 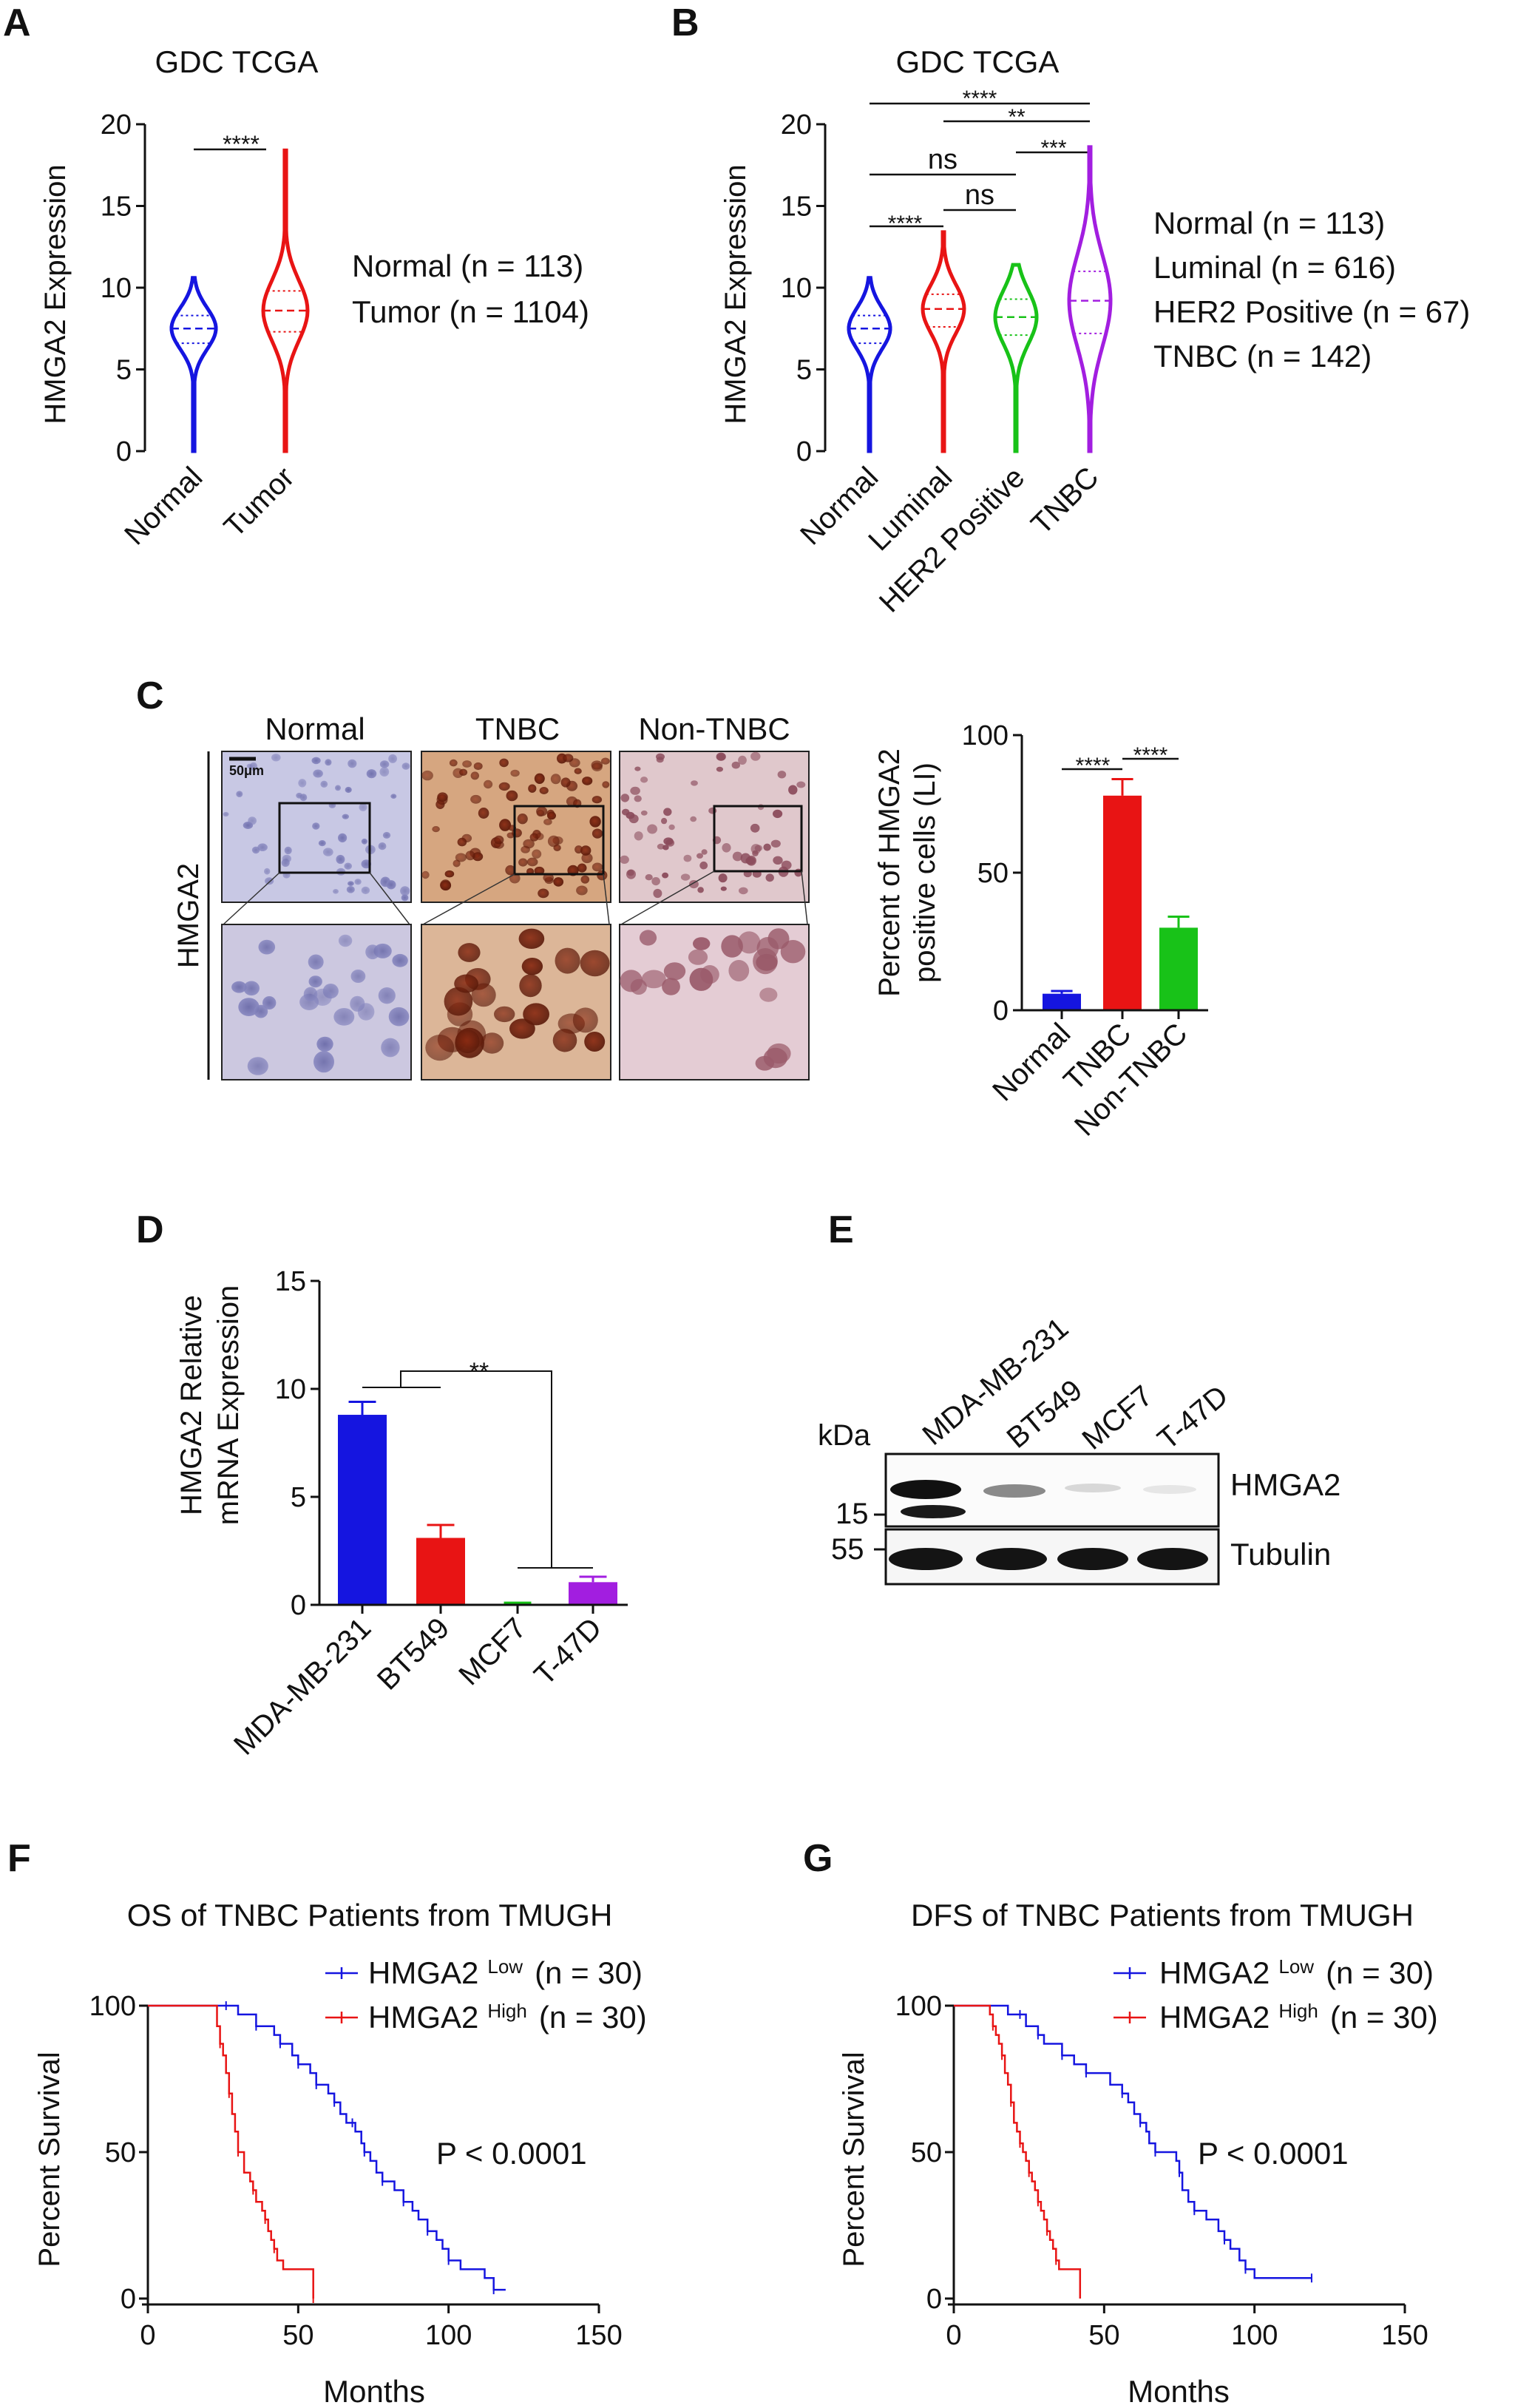 What do you see at coordinates (423, 2017) in the screenshot?
I see `legend-high-gene: HMGA2` at bounding box center [423, 2017].